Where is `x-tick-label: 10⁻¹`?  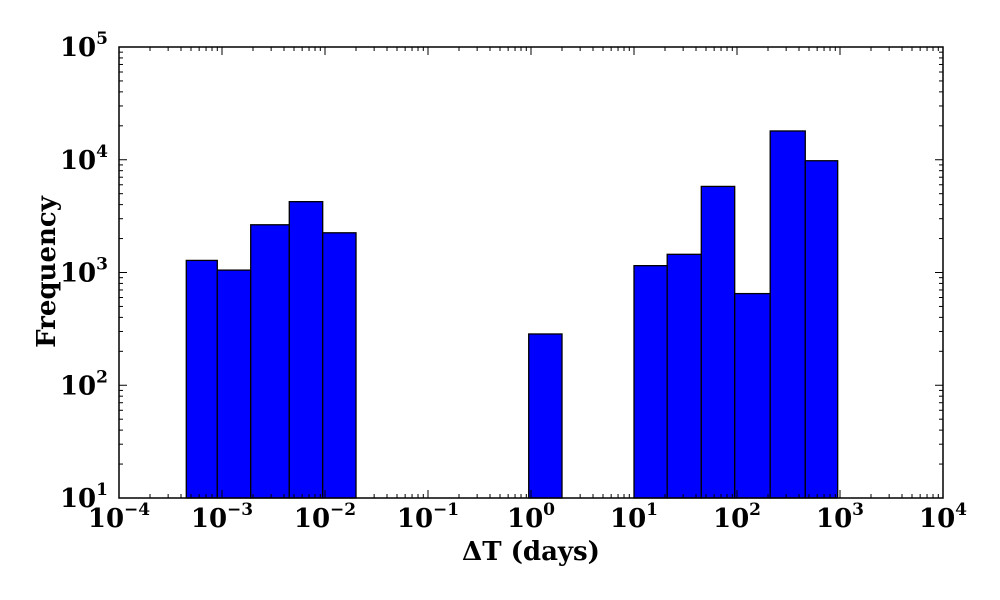
x-tick-label: 10⁻¹ is located at coordinates (428, 517).